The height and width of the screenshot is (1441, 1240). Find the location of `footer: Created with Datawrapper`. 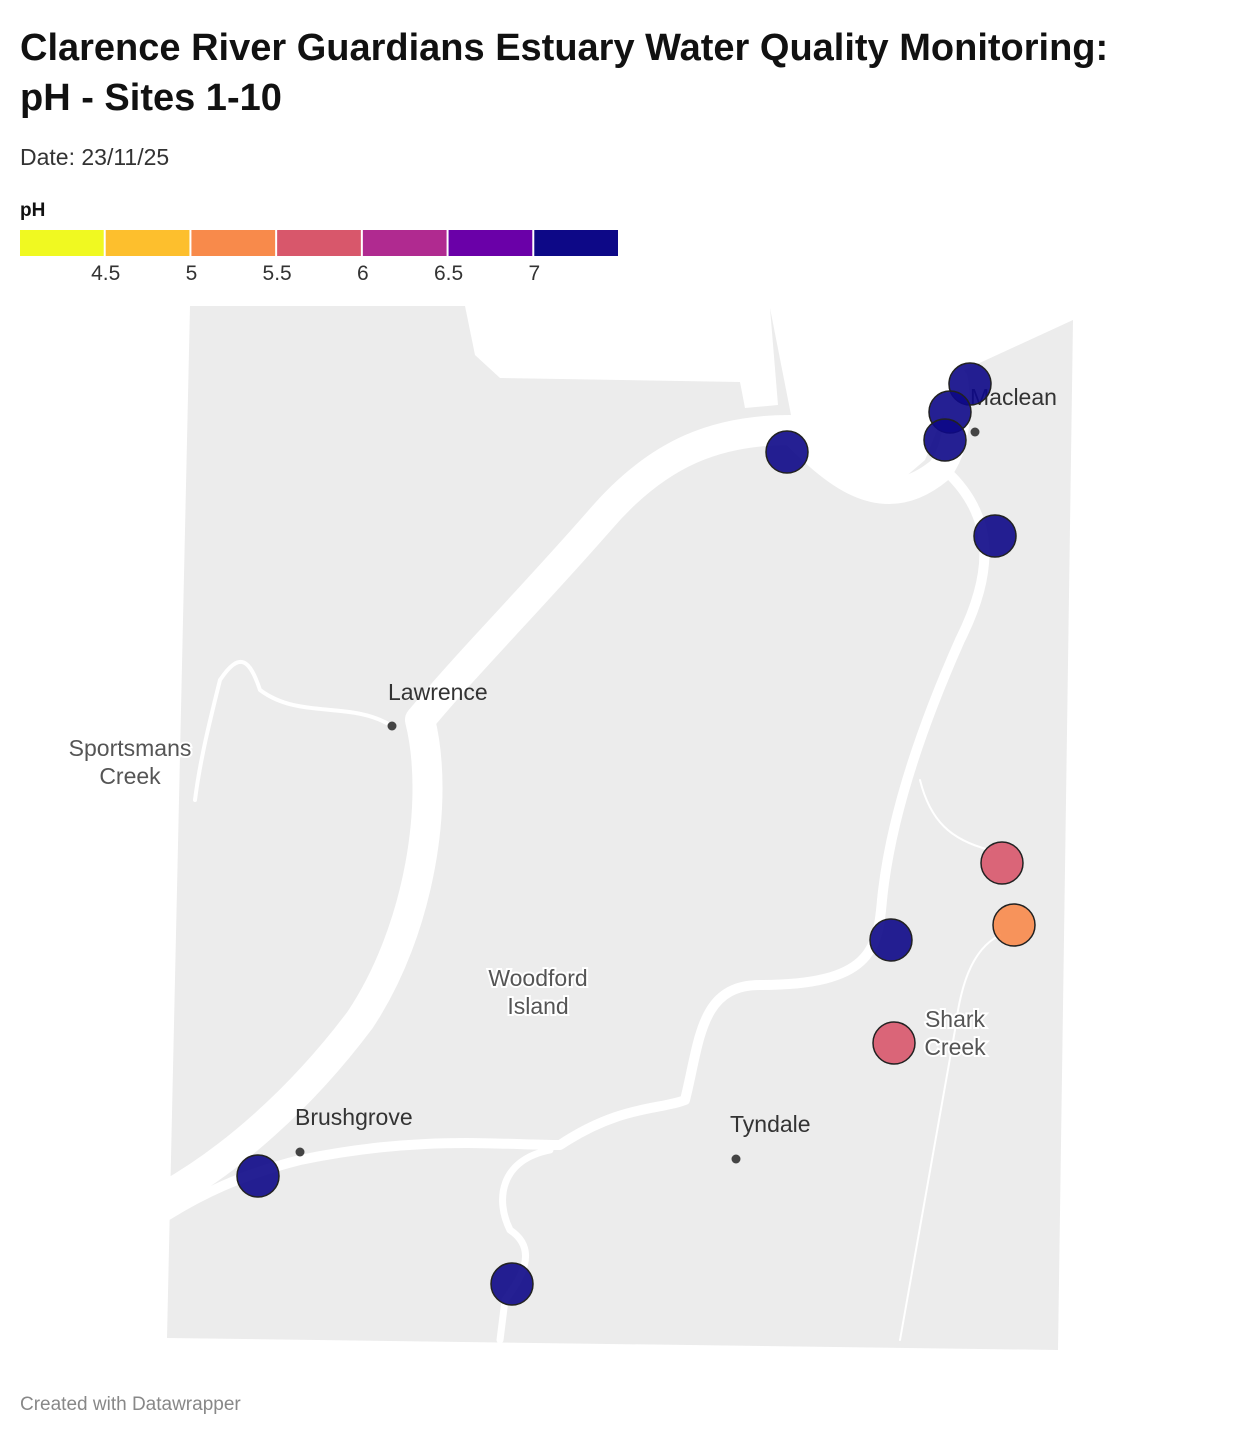

footer: Created with Datawrapper is located at coordinates (130, 1404).